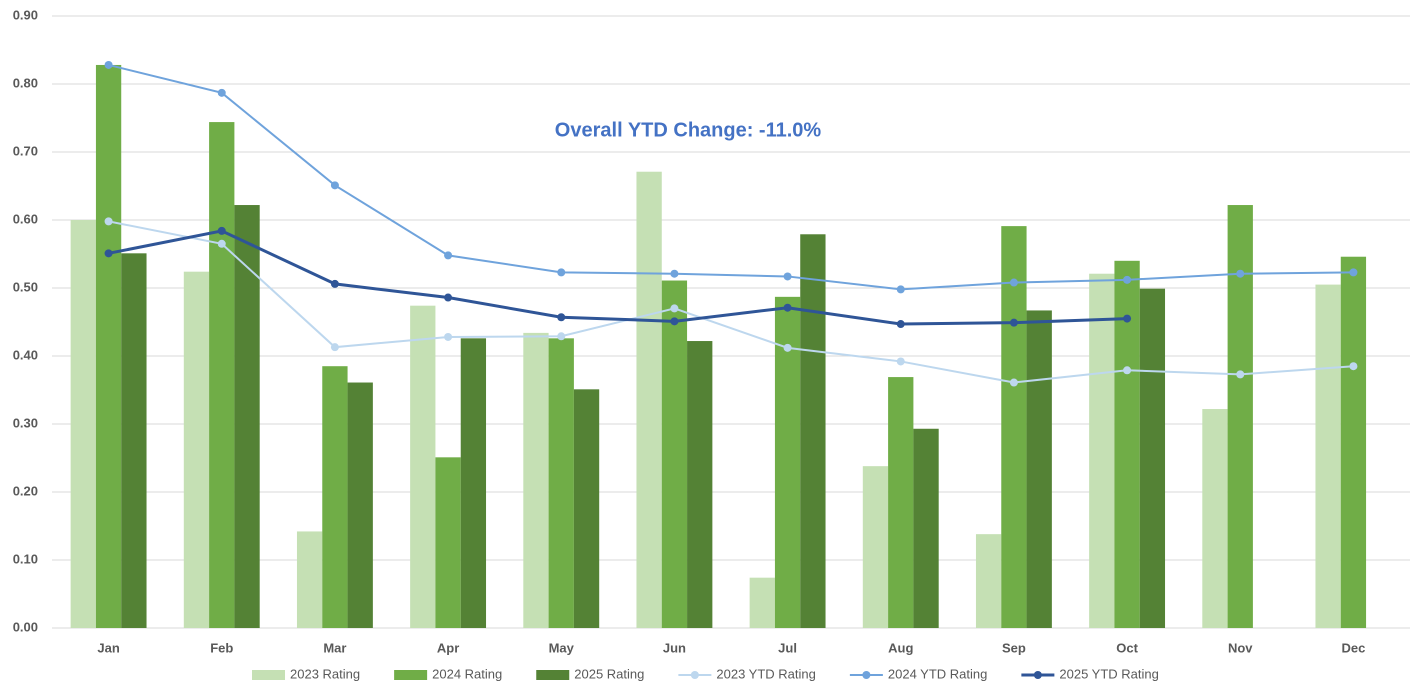 The width and height of the screenshot is (1417, 685). What do you see at coordinates (448, 647) in the screenshot?
I see `x-tick-label: Apr` at bounding box center [448, 647].